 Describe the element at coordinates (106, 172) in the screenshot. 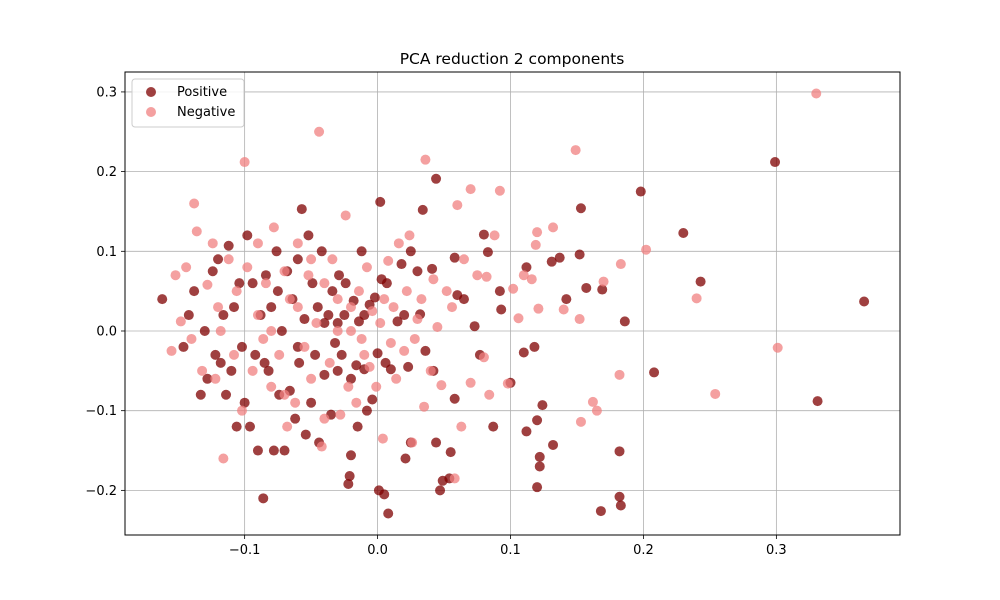

I see `y-tick-label: 0.2` at that location.